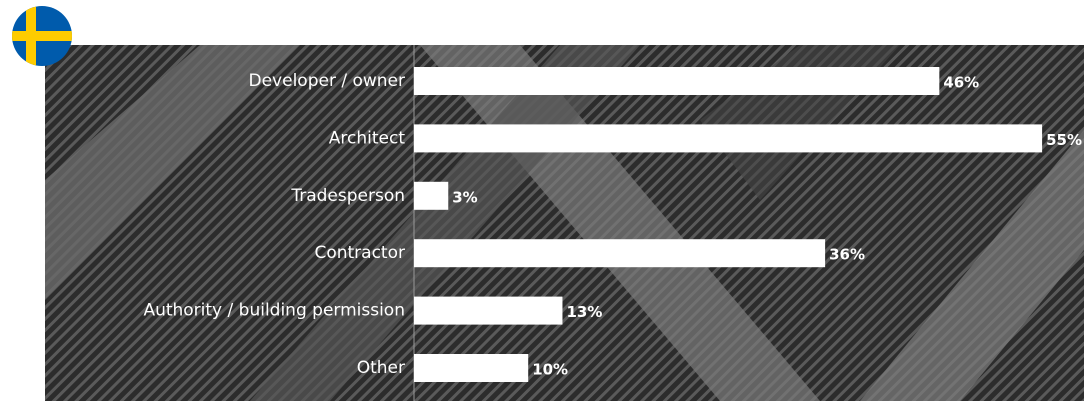  I want to click on value-label: 36%, so click(847, 255).